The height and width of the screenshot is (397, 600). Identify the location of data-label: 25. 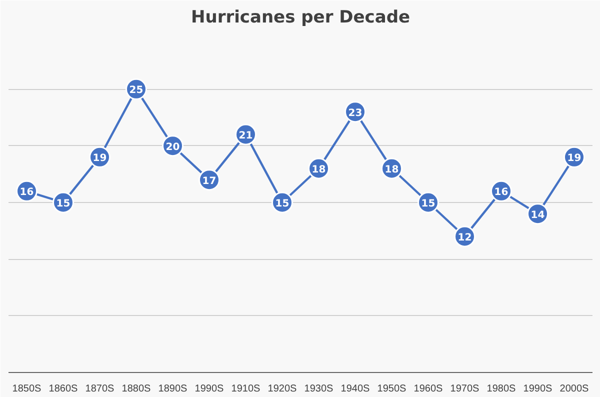
(136, 90).